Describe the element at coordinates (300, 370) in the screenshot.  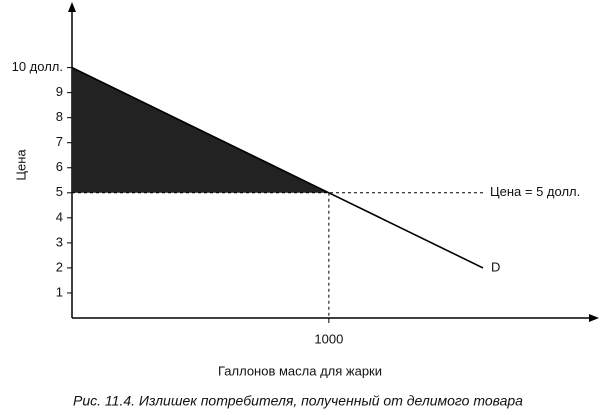
I see `x-axis-label: Галлонов масла для жарки` at that location.